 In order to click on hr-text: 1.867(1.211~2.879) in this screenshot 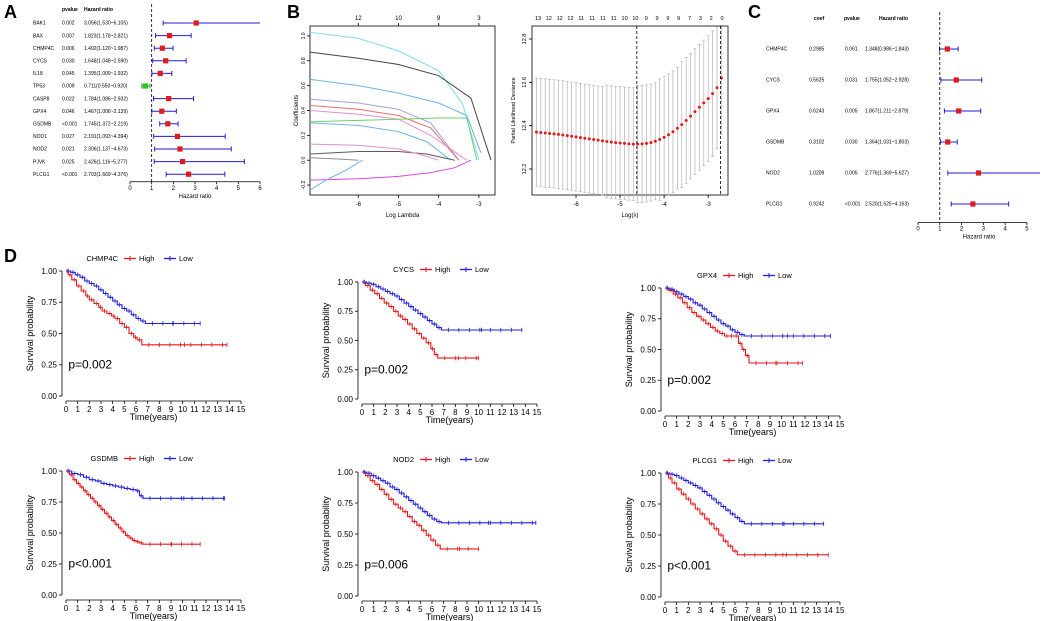, I will do `click(887, 112)`.